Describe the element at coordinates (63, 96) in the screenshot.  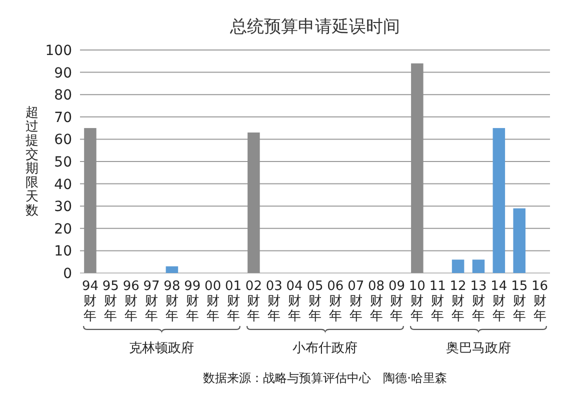
I see `y-tick-label: 80` at that location.